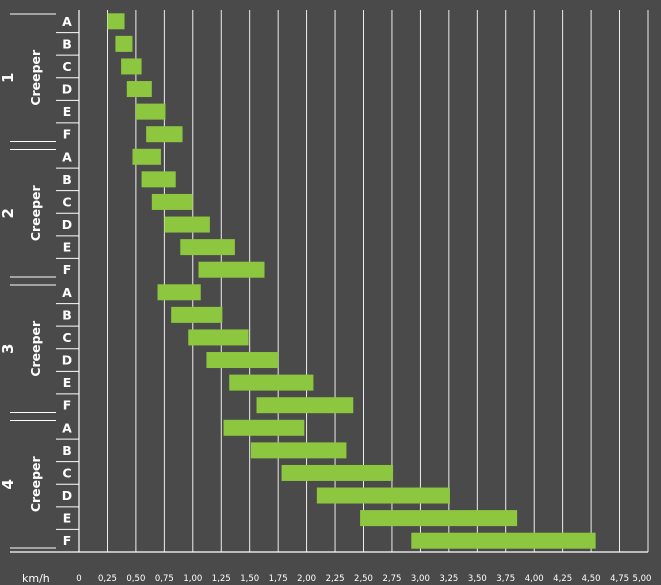 The width and height of the screenshot is (661, 585). Describe the element at coordinates (164, 579) in the screenshot. I see `x-tick-label: 0,75` at that location.